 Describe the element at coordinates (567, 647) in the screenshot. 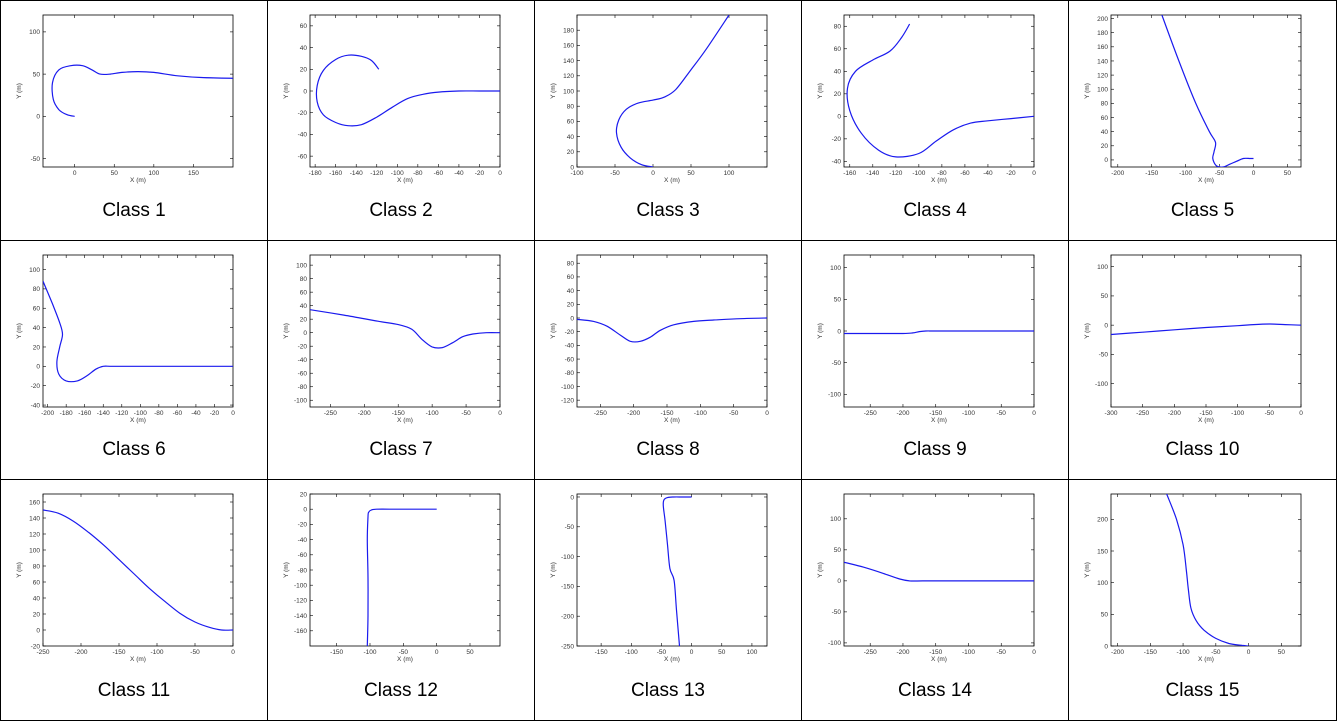

I see `y-tick-label: -250` at that location.